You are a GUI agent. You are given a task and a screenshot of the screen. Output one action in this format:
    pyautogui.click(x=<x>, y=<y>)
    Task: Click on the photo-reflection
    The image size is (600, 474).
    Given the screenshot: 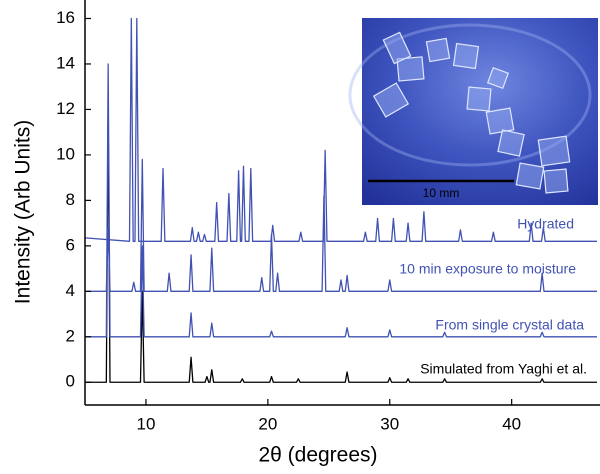 What is the action you would take?
    pyautogui.click(x=470, y=95)
    